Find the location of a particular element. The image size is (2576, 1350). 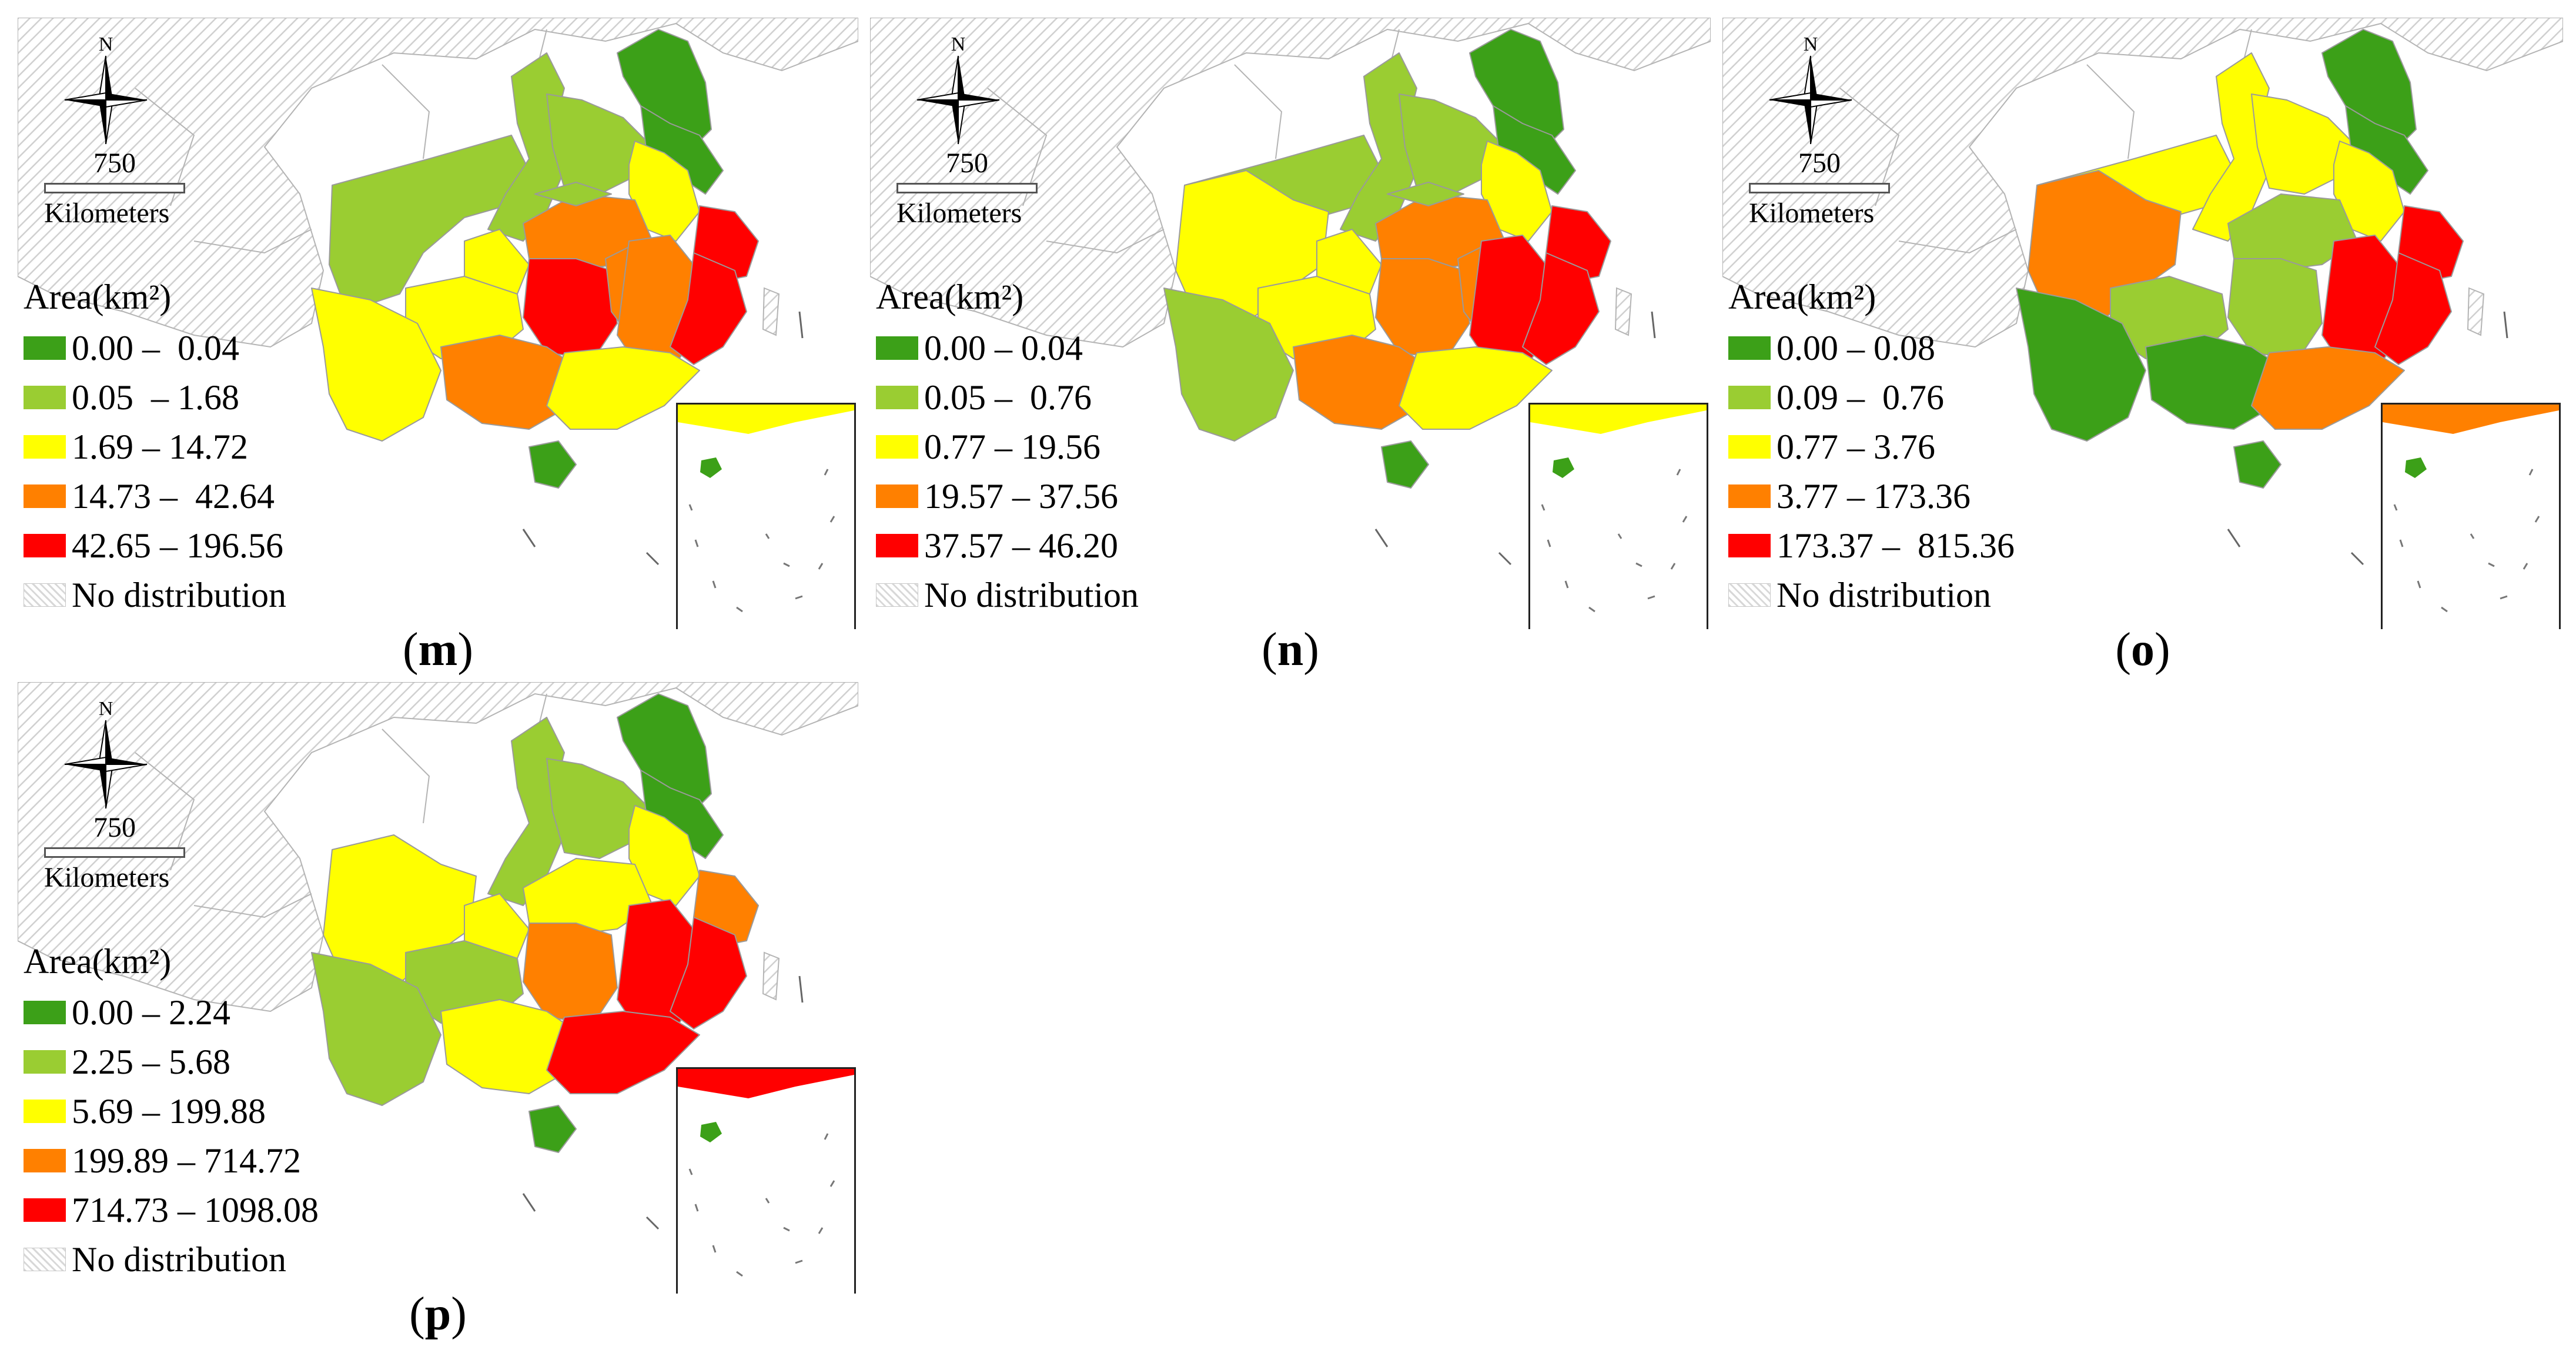

legend-item: 5.69 – 199.88 is located at coordinates (171, 1111).